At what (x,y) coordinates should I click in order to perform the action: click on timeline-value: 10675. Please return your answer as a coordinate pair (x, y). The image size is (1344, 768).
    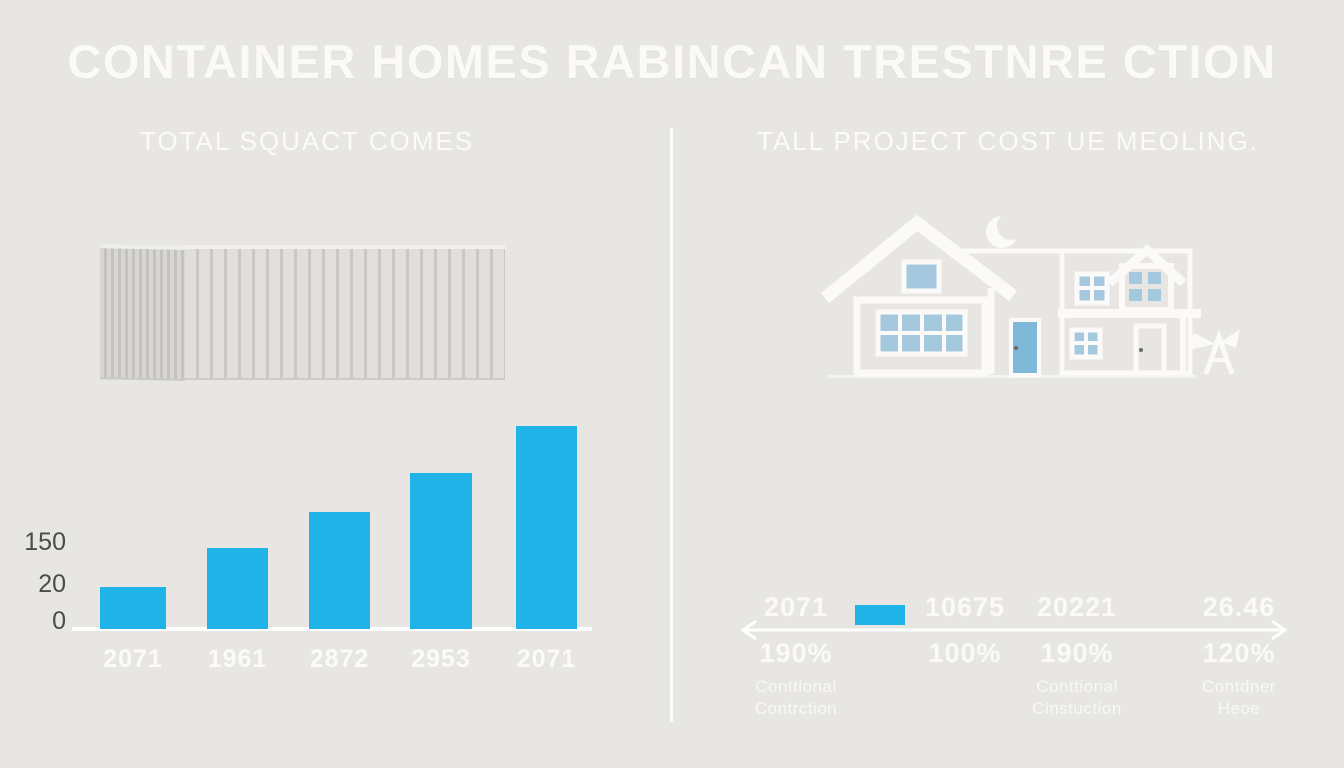
    Looking at the image, I should click on (965, 607).